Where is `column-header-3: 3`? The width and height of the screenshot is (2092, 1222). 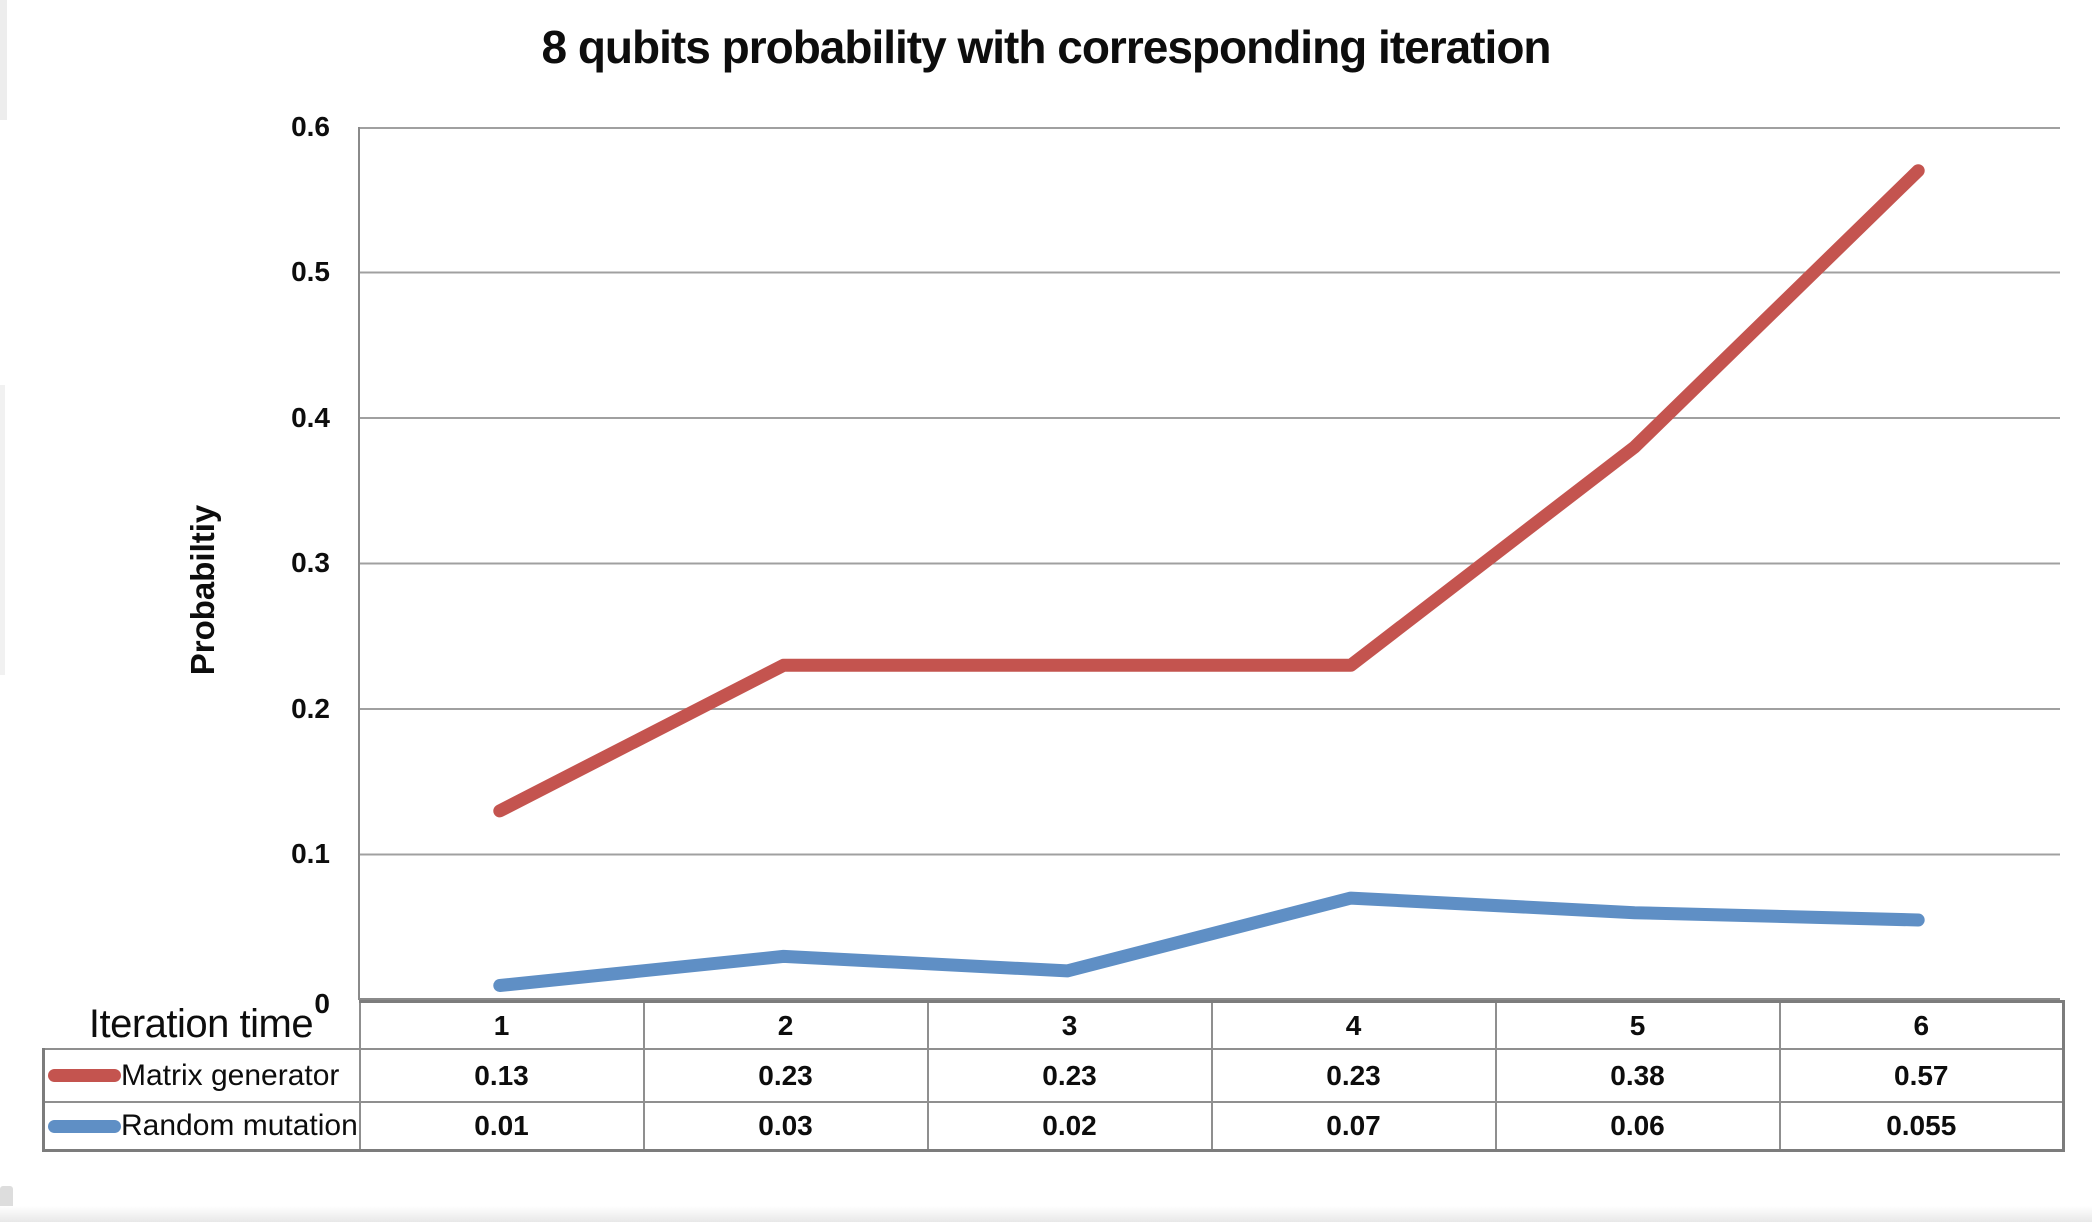
column-header-3: 3 is located at coordinates (1069, 1025).